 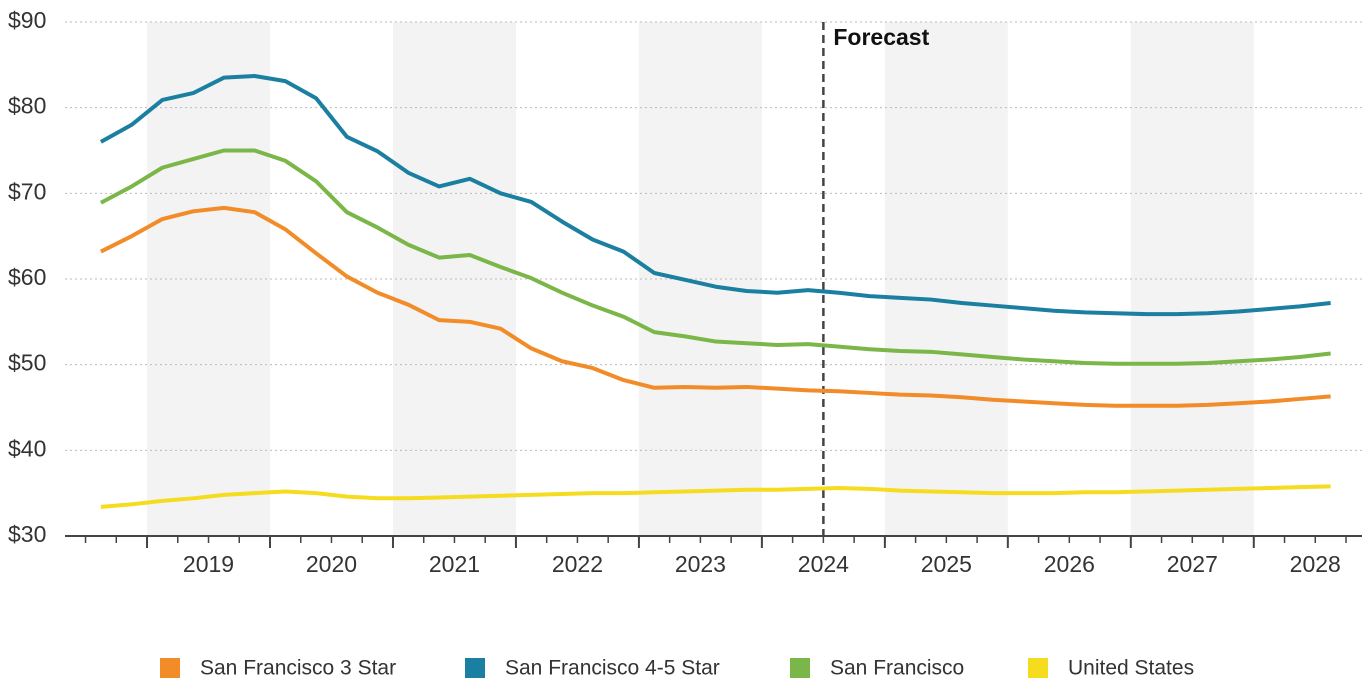 I want to click on x-tick-label: 2027, so click(x=1192, y=564).